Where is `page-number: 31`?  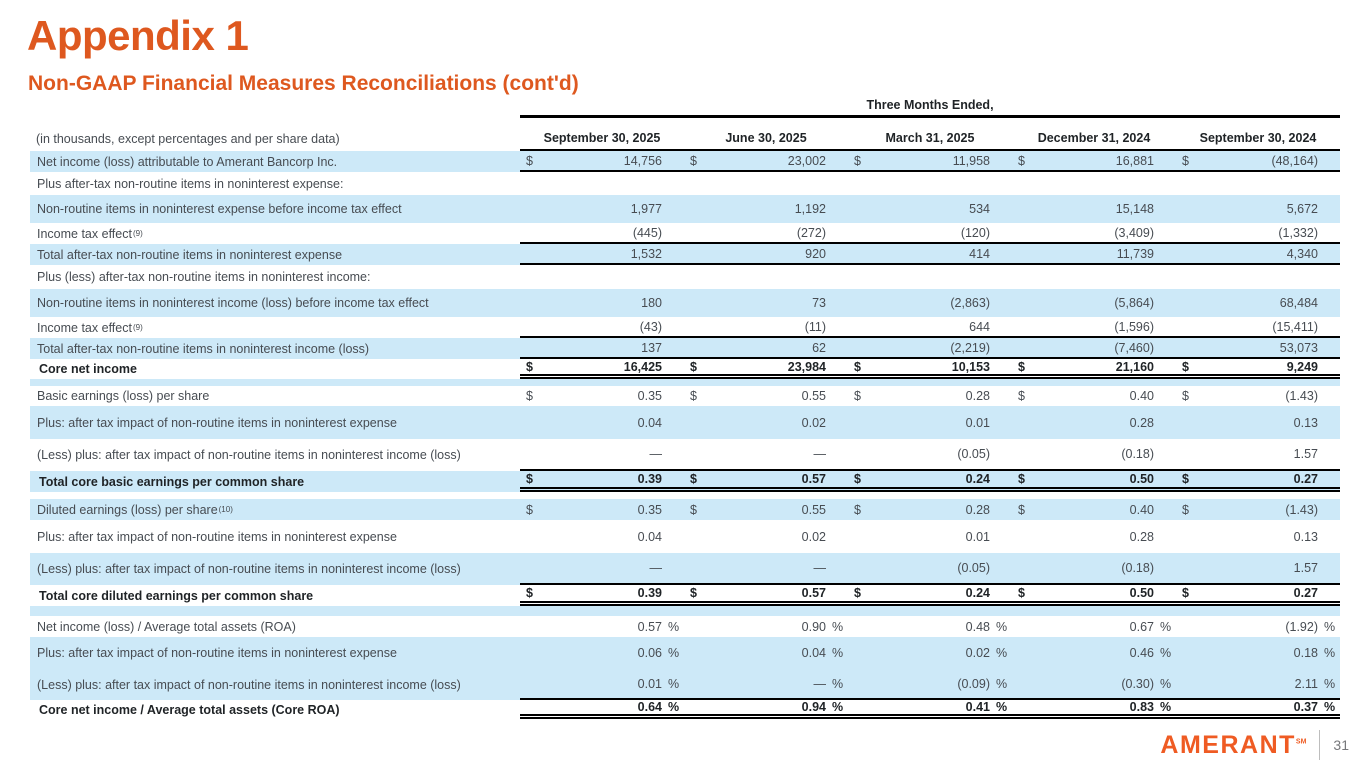 page-number: 31 is located at coordinates (1341, 745).